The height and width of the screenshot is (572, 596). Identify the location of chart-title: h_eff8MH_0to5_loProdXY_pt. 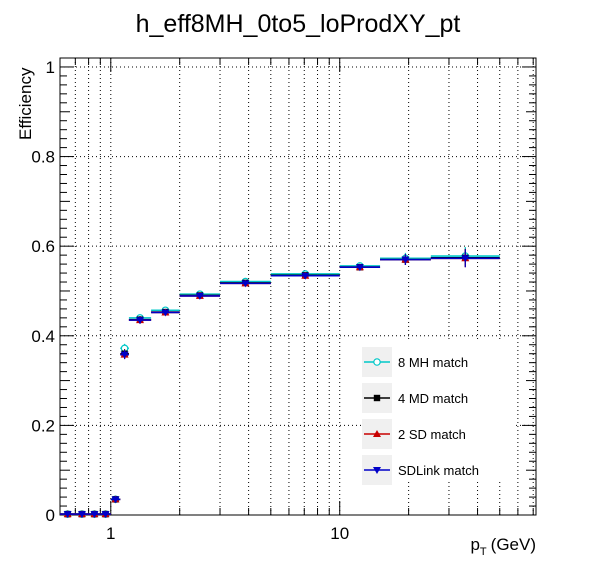
(298, 24).